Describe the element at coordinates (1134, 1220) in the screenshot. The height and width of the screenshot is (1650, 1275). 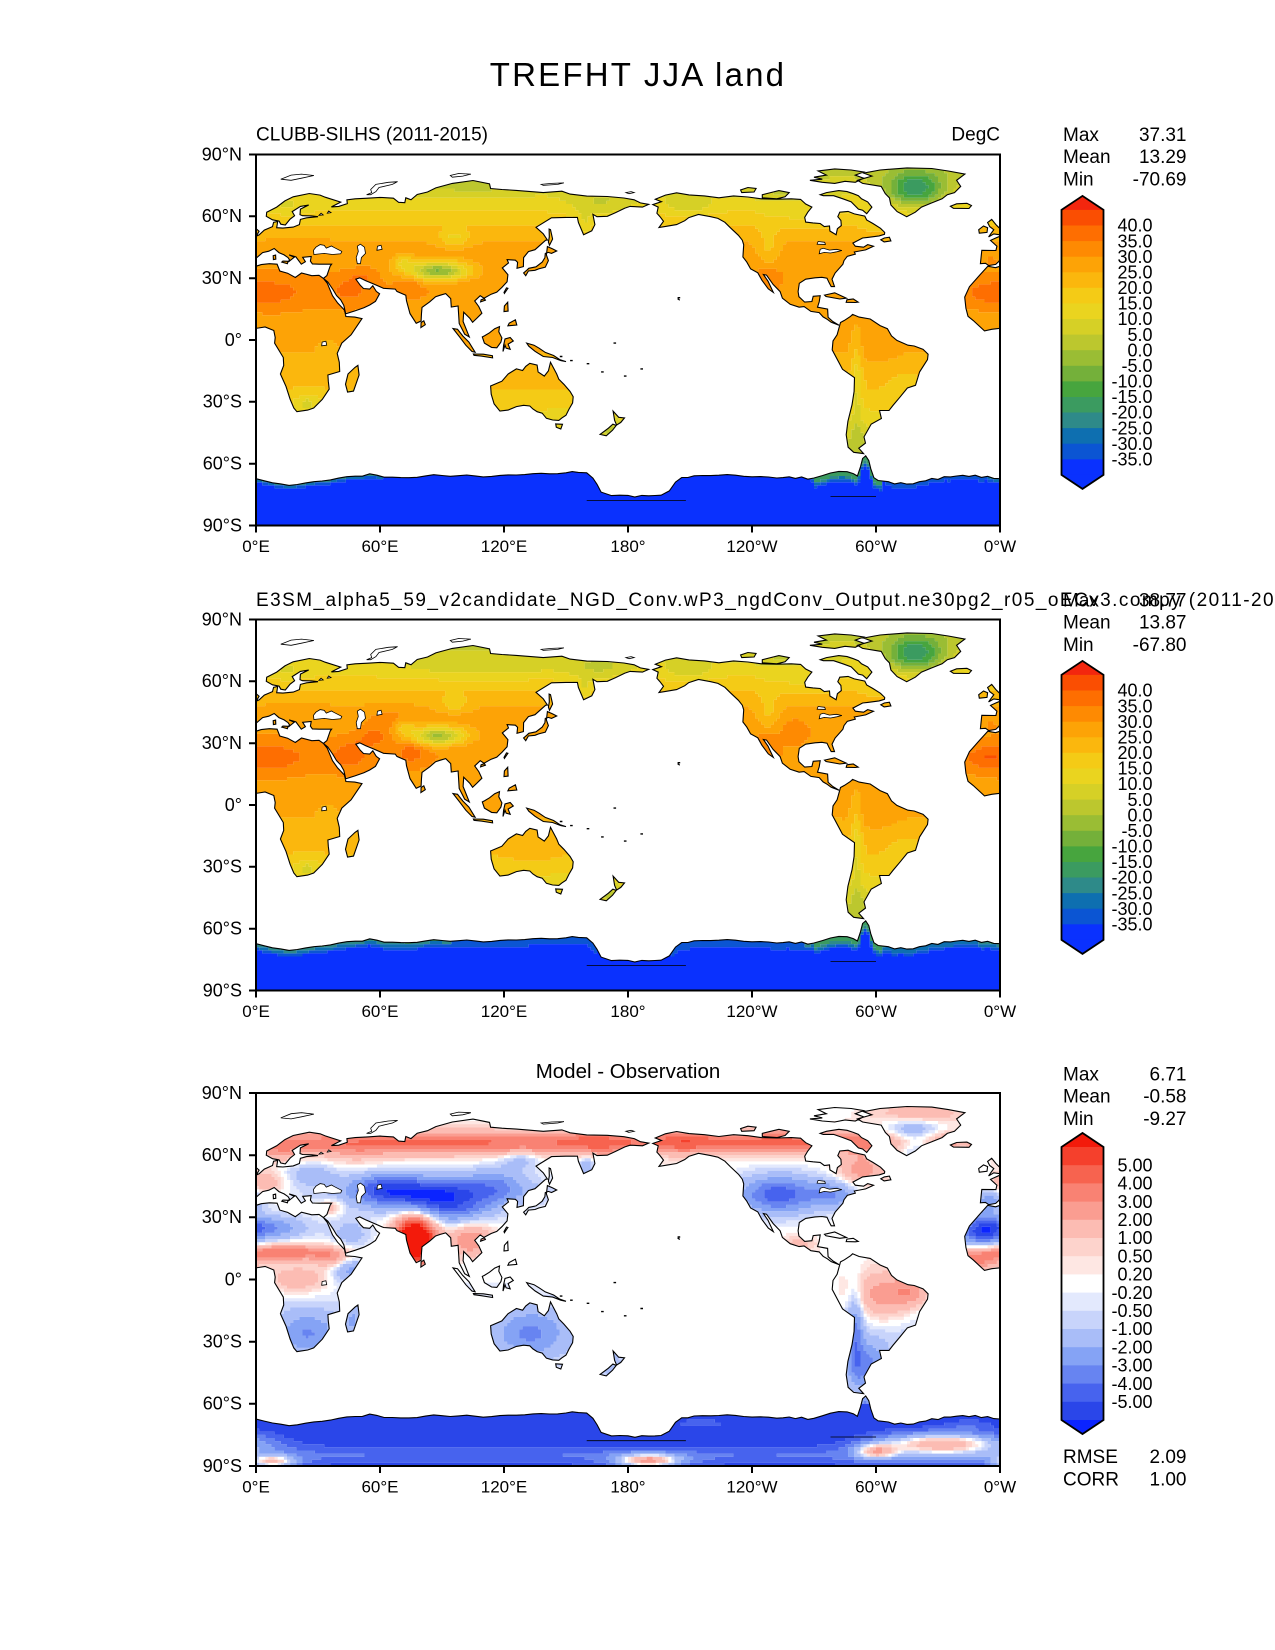
I see `svg-text: 2.00` at that location.